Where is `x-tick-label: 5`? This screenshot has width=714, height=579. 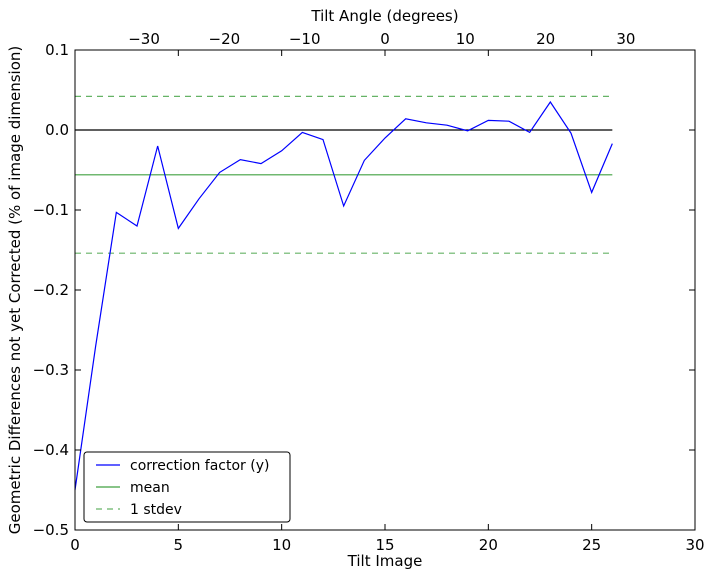
x-tick-label: 5 is located at coordinates (179, 545).